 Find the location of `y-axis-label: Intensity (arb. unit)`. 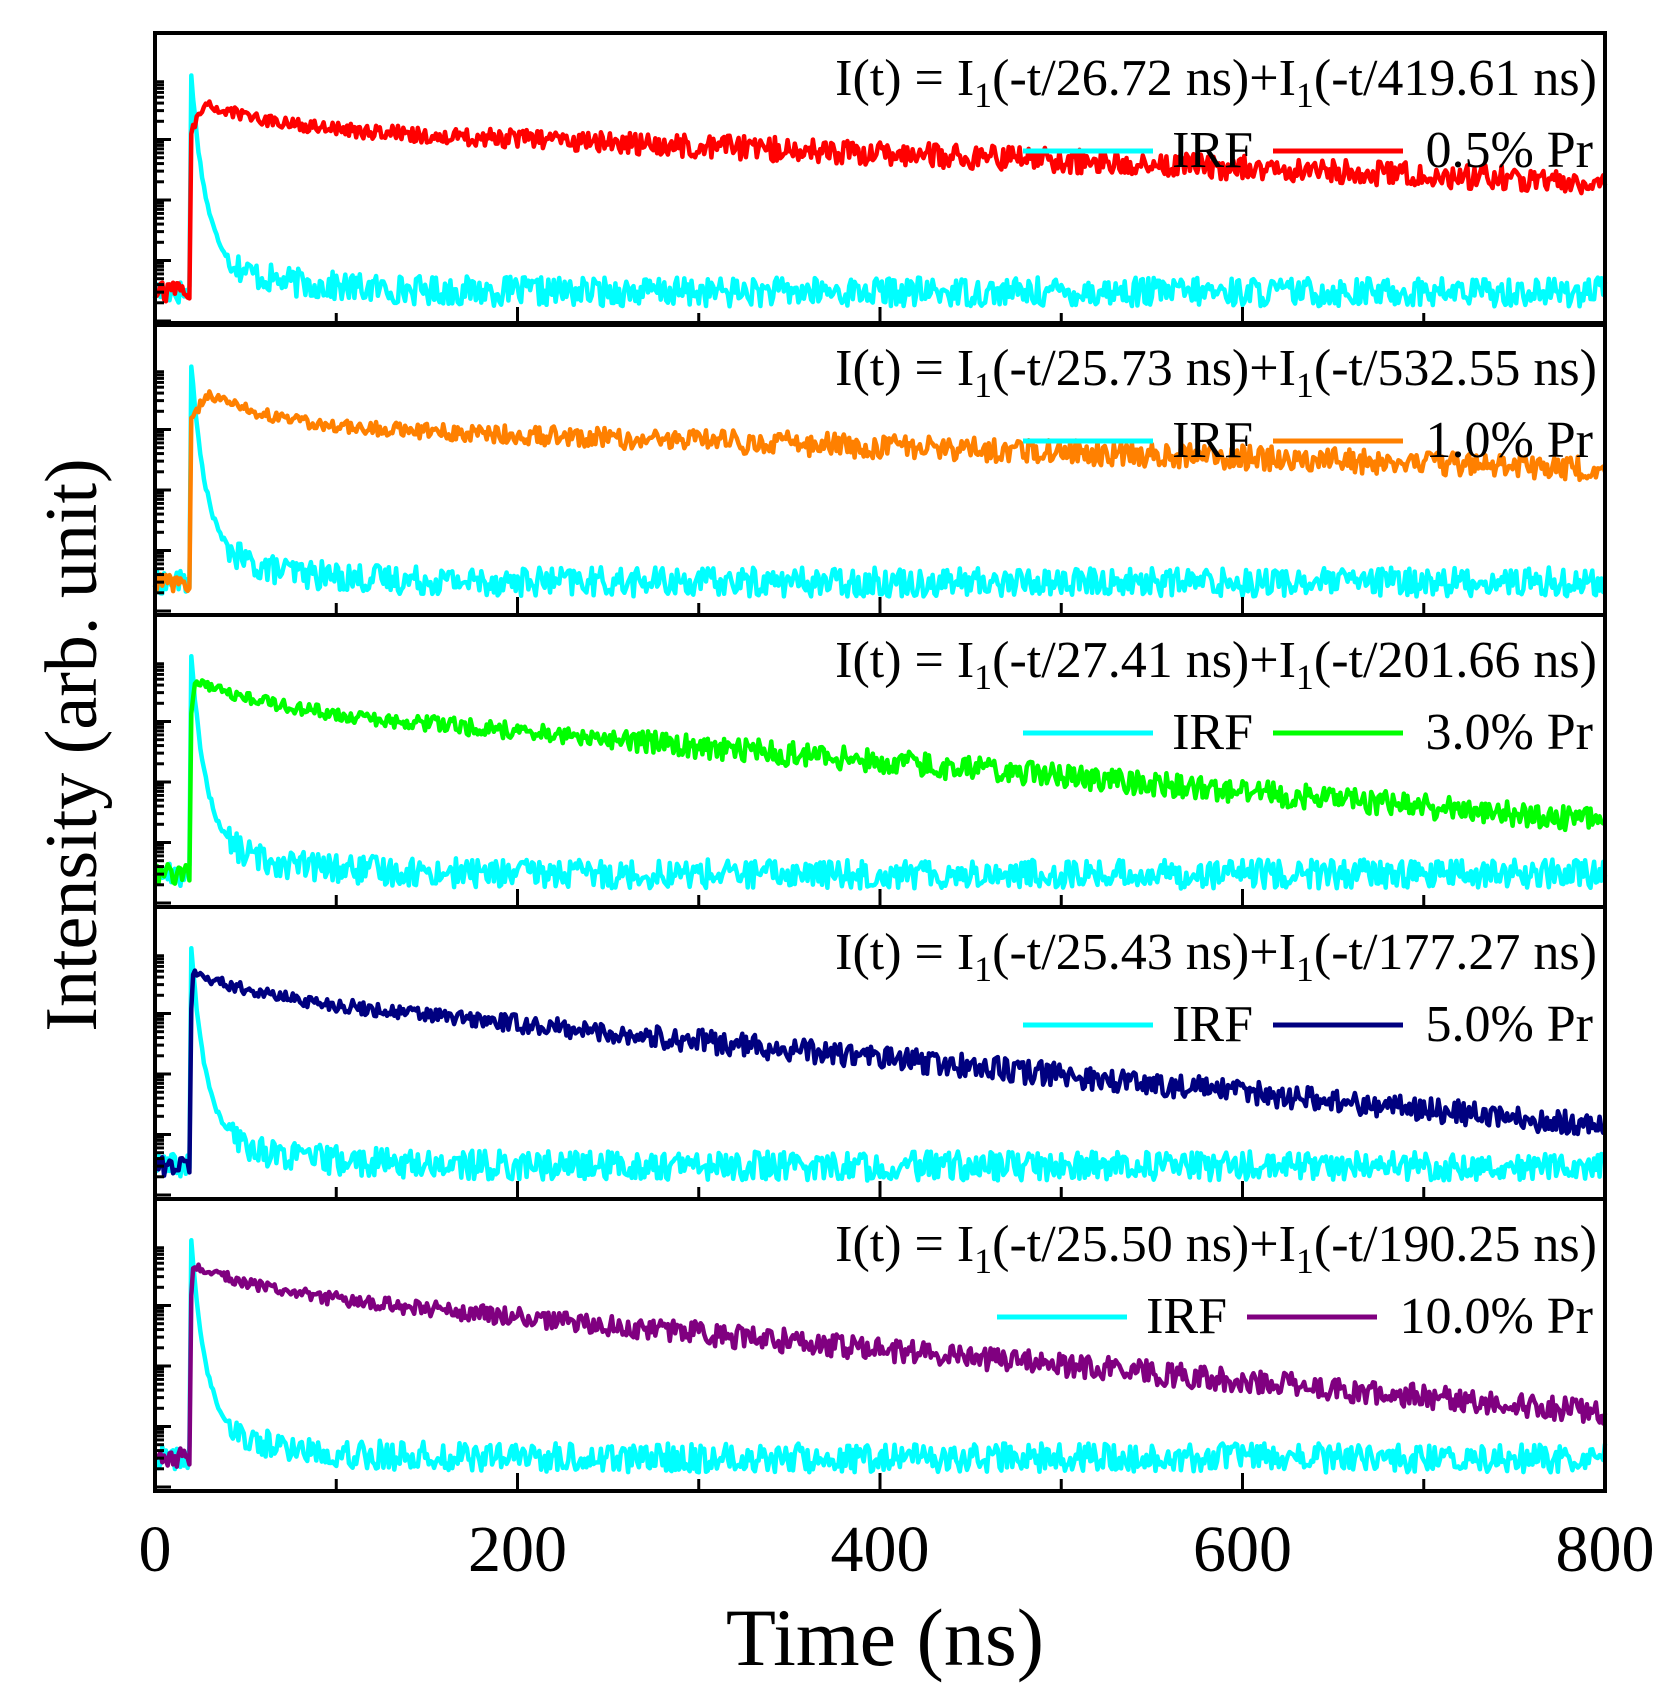

y-axis-label: Intensity (arb. unit) is located at coordinates (72, 744).